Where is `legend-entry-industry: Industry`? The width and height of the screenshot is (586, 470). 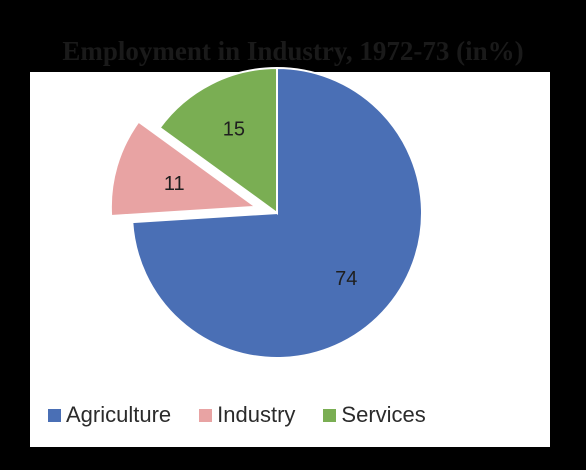 legend-entry-industry: Industry is located at coordinates (247, 415).